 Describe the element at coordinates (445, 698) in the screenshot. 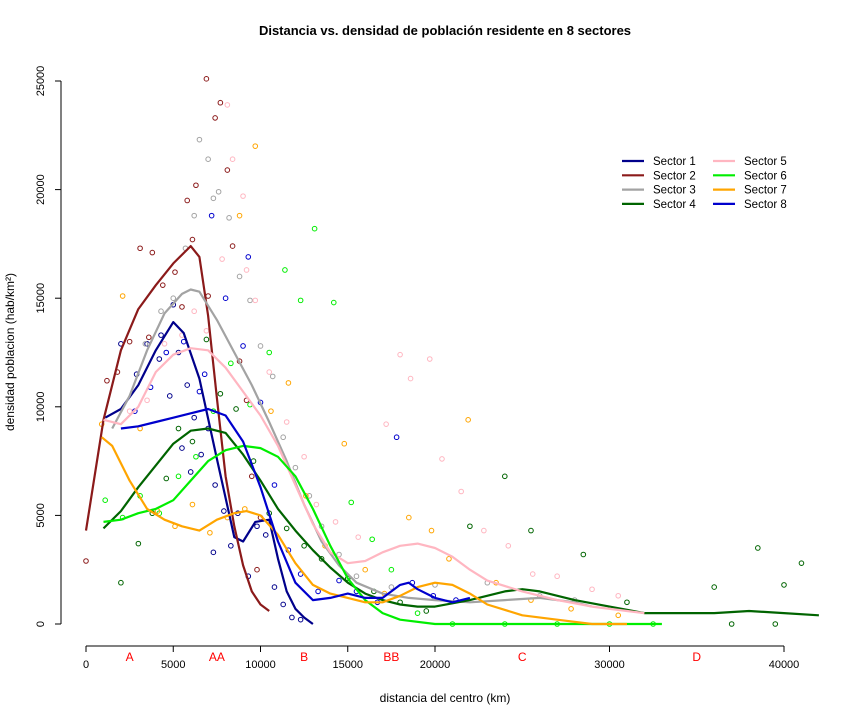

I see `x-axis-label: distancia del centro (km)` at that location.